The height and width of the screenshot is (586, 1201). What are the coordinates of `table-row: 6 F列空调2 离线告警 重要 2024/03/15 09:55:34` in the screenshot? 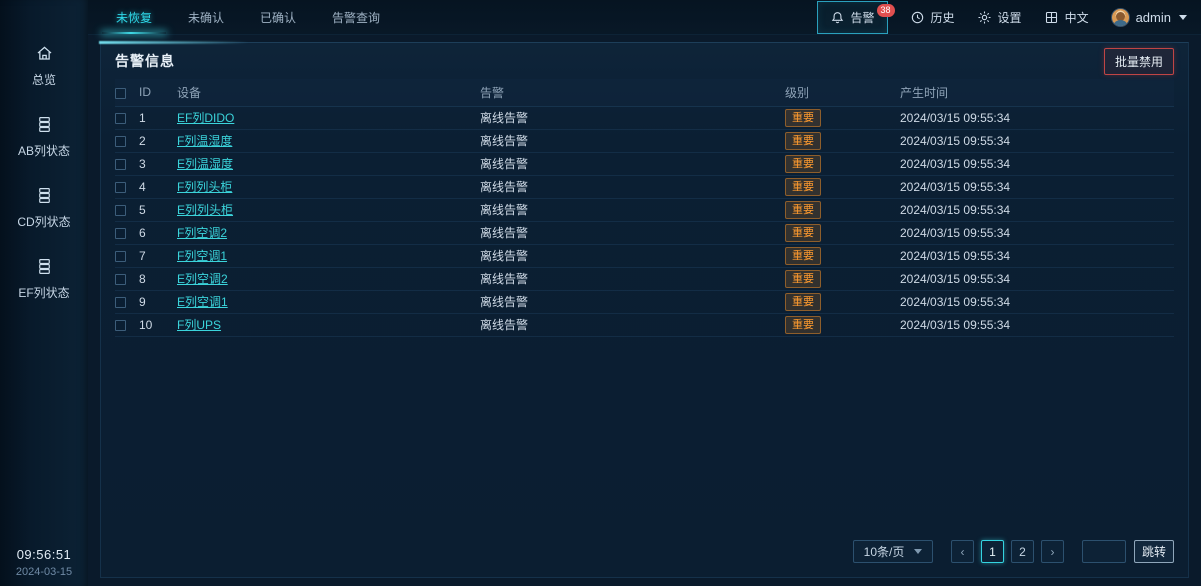 It's located at (644, 233).